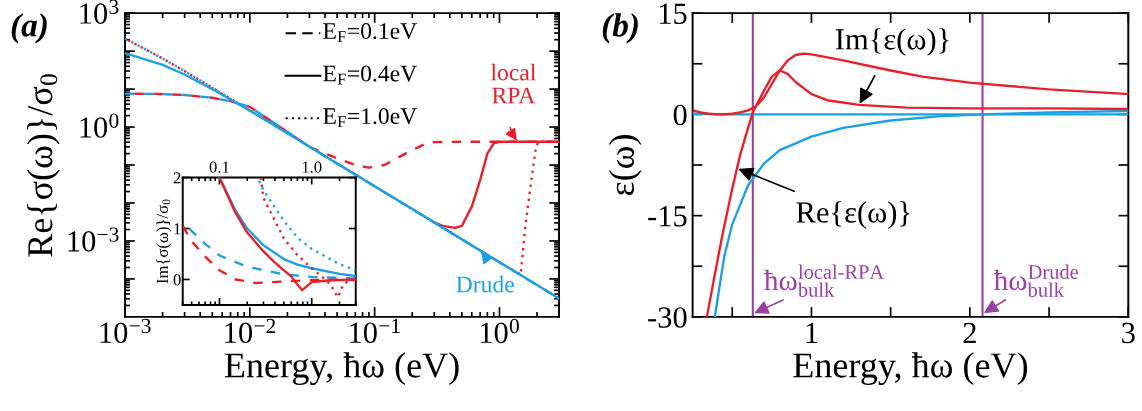 The width and height of the screenshot is (1142, 411). Describe the element at coordinates (370, 118) in the screenshot. I see `annotation: E$_{F}$=1.0eV` at that location.